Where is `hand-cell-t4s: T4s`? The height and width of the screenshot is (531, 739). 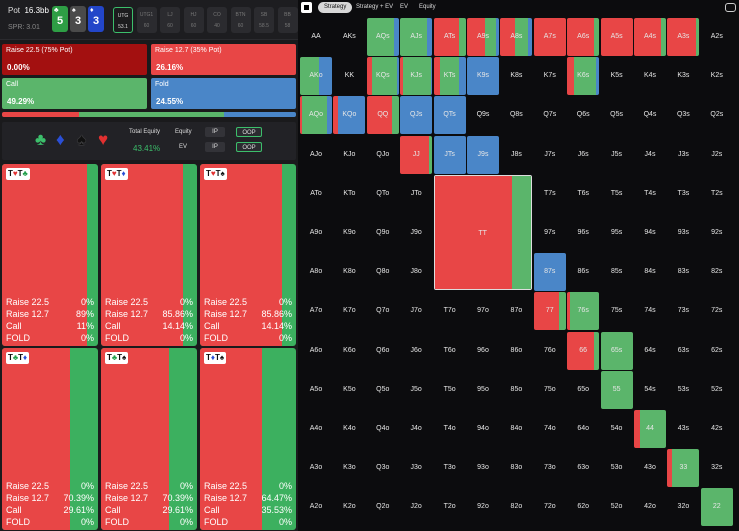 hand-cell-t4s: T4s is located at coordinates (650, 194).